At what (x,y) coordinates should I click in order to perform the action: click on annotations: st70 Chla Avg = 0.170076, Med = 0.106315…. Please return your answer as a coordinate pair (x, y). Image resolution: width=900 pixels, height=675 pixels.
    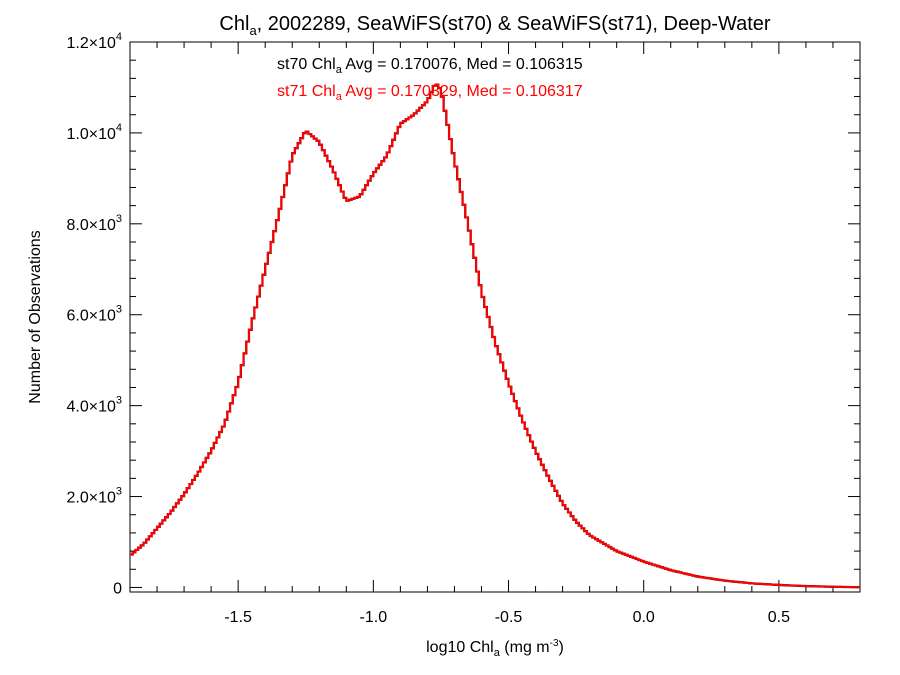
    Looking at the image, I should click on (430, 79).